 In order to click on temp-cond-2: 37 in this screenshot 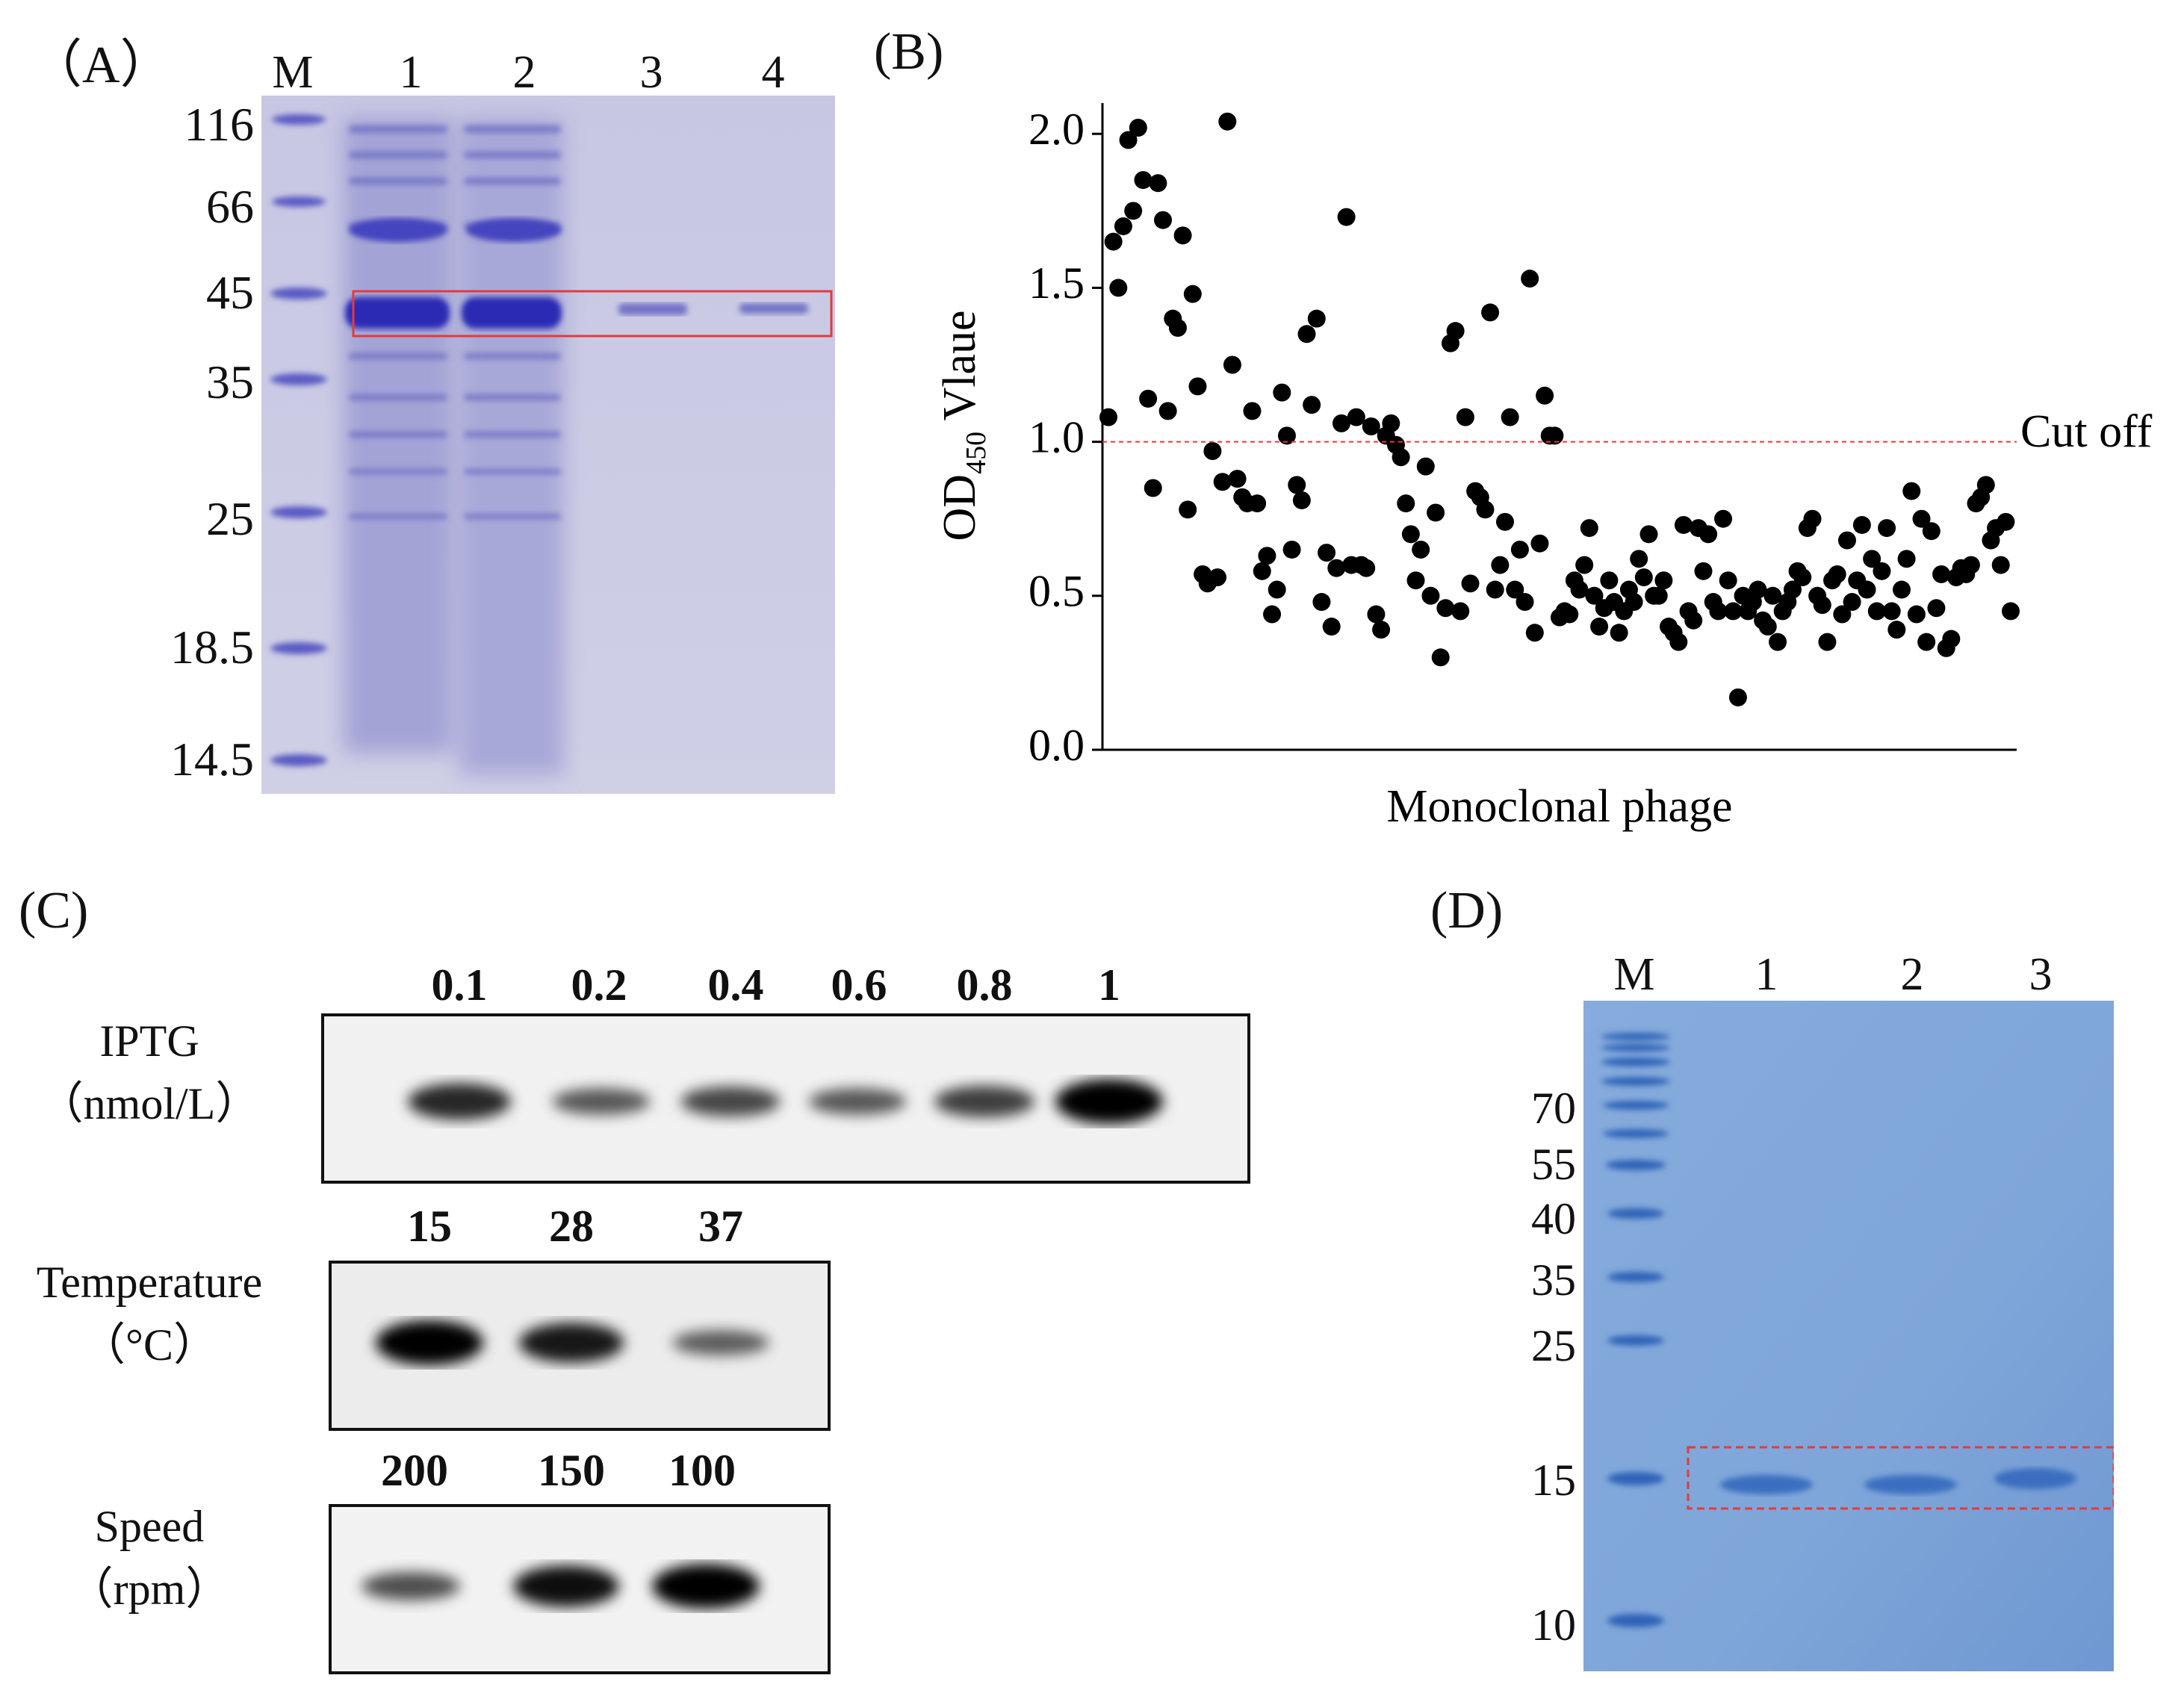, I will do `click(720, 1226)`.